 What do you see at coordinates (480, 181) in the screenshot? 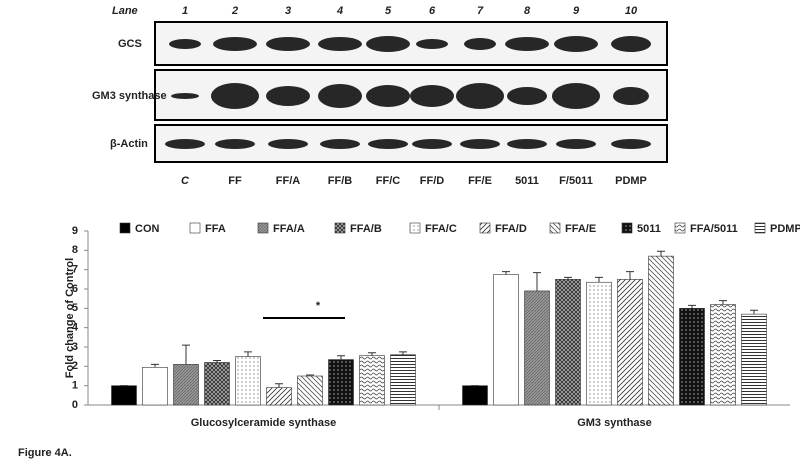
I see `condition-label: FF/E` at bounding box center [480, 181].